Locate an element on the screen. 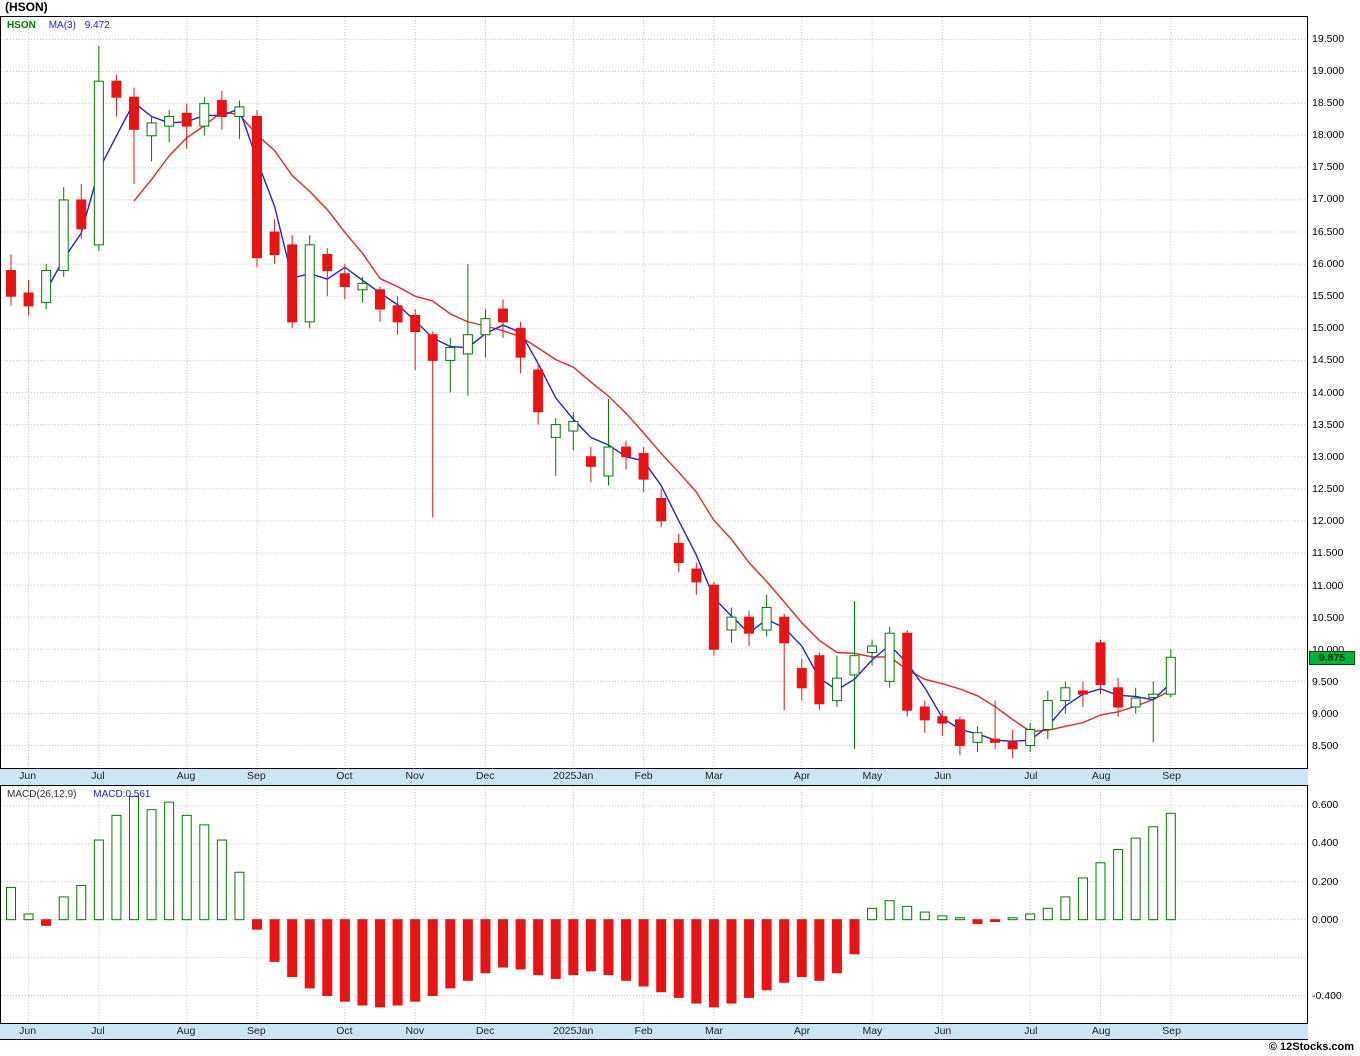 The height and width of the screenshot is (1056, 1360). price-tick-label: 13.500 is located at coordinates (1328, 424).